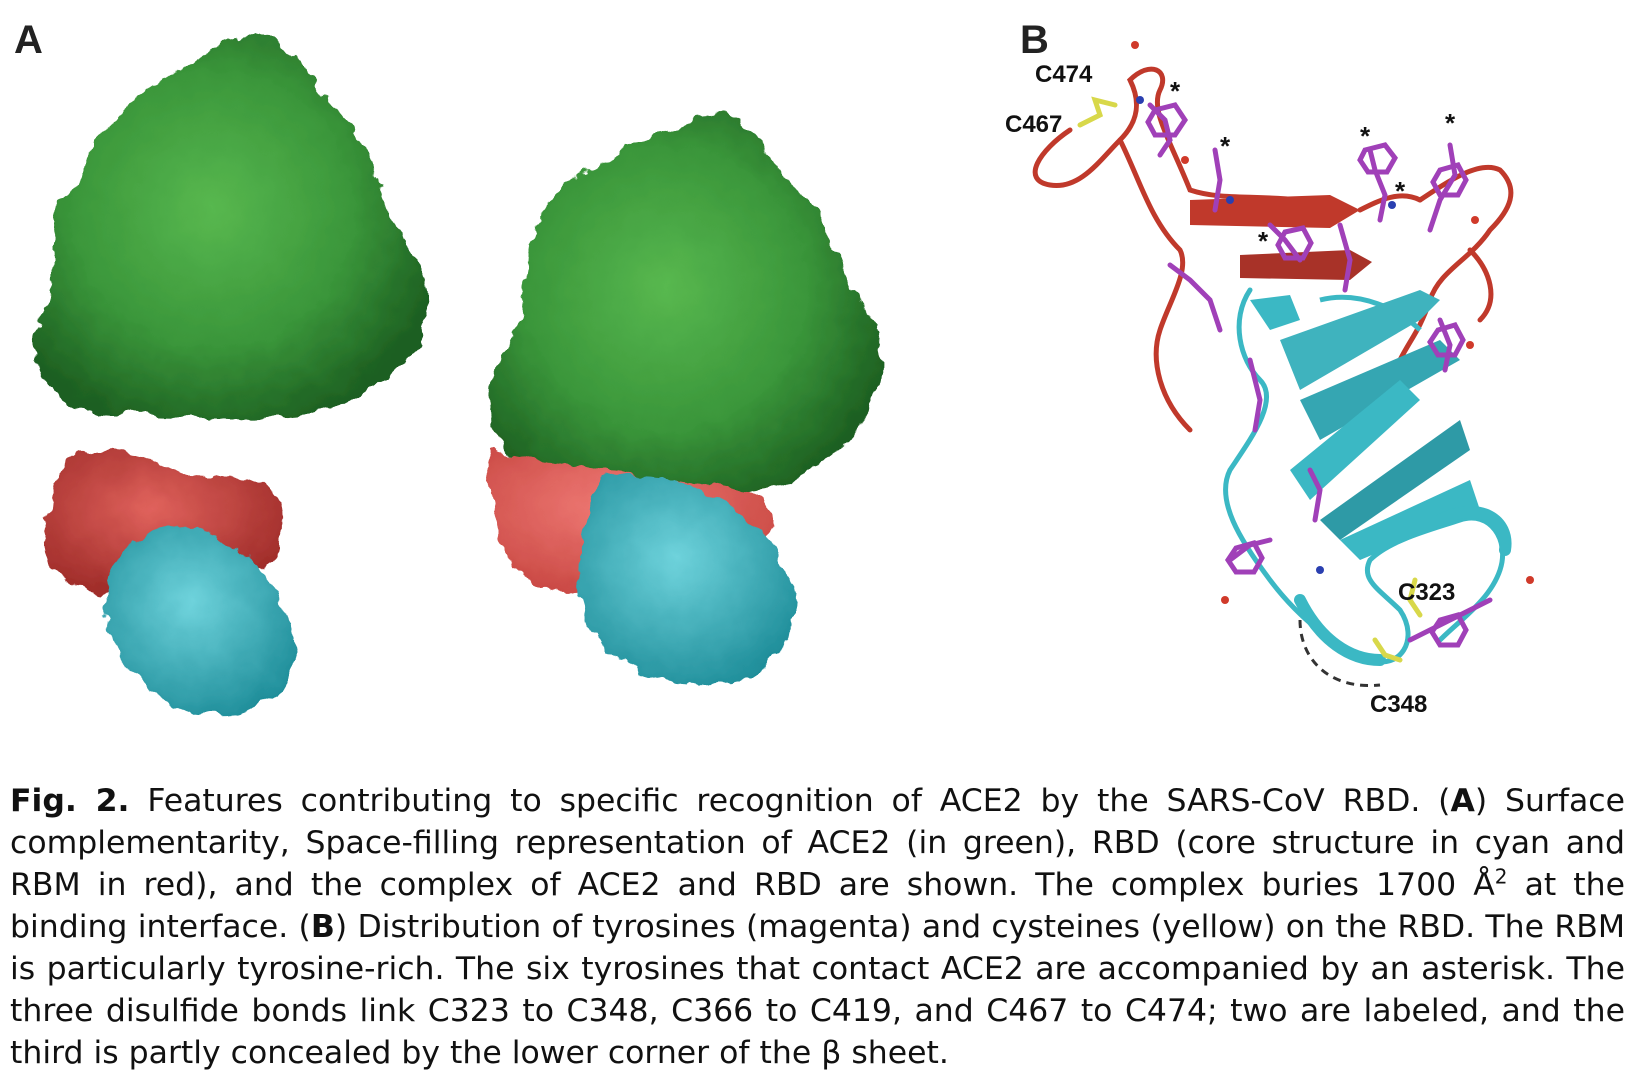 The height and width of the screenshot is (1088, 1638). I want to click on rbd-core-surface-left, so click(201, 621).